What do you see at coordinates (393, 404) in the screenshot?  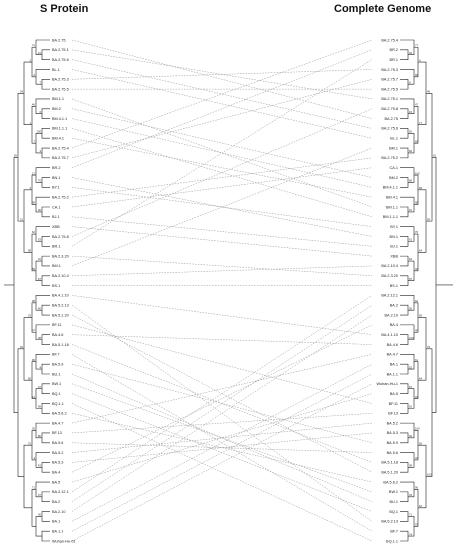 I see `right-leaf-bf-11: BF.11` at bounding box center [393, 404].